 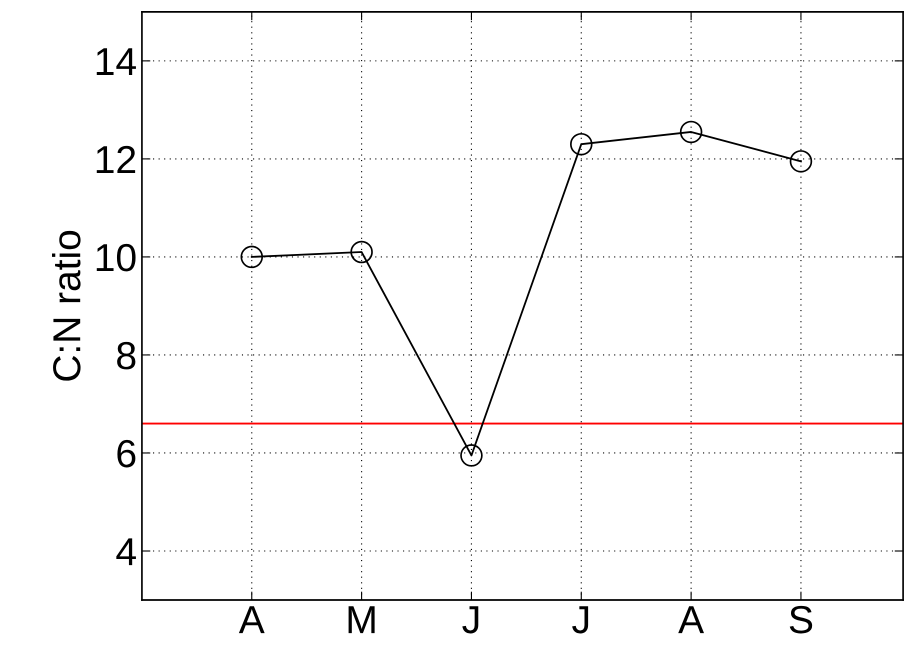 I want to click on y-tick-label: 10, so click(x=116, y=258).